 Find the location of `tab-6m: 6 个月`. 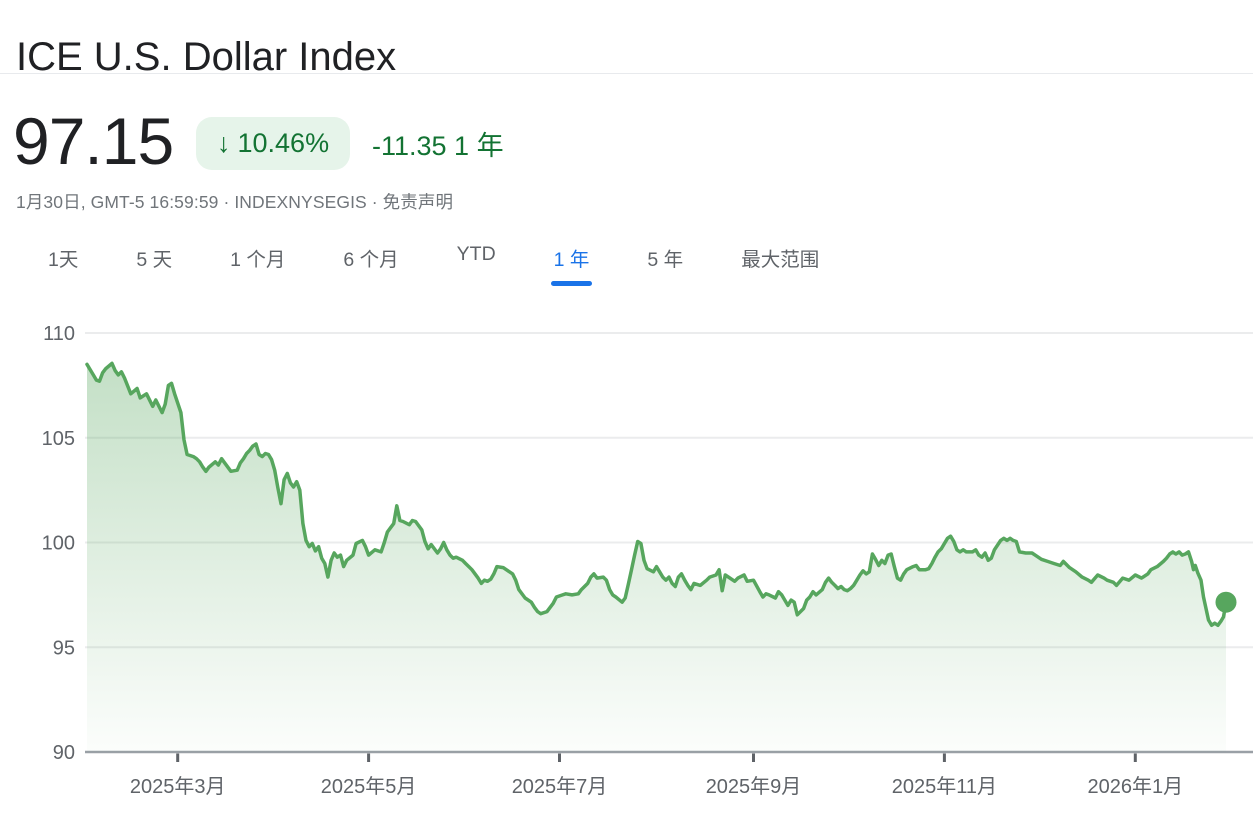

tab-6m: 6 个月 is located at coordinates (370, 264).